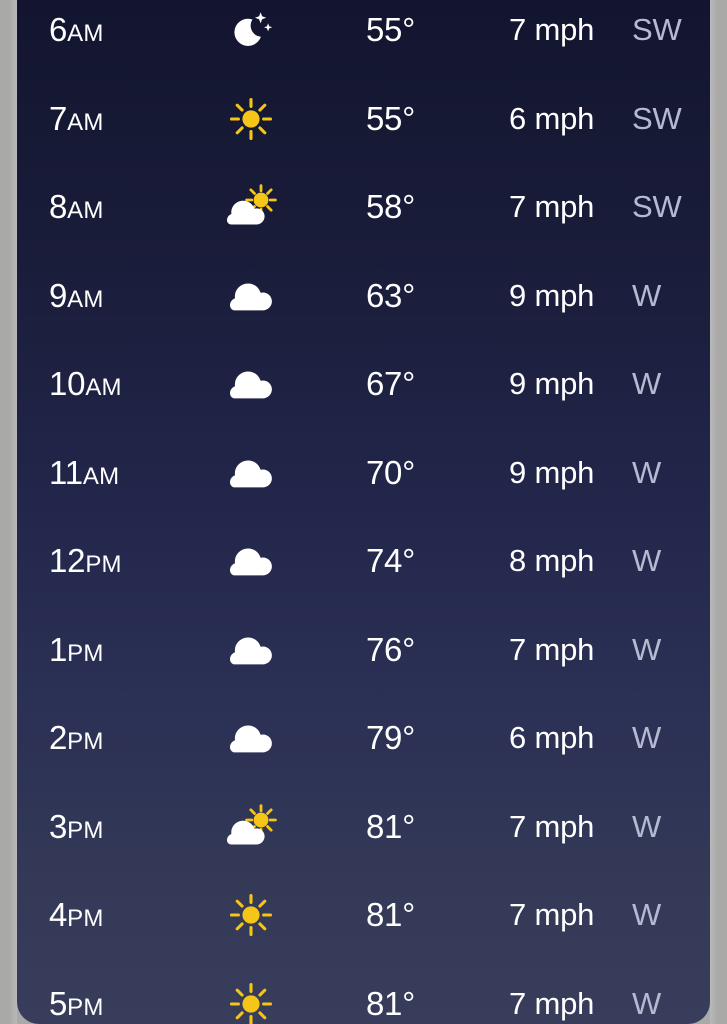  Describe the element at coordinates (67, 383) in the screenshot. I see `hour-value: 10` at that location.